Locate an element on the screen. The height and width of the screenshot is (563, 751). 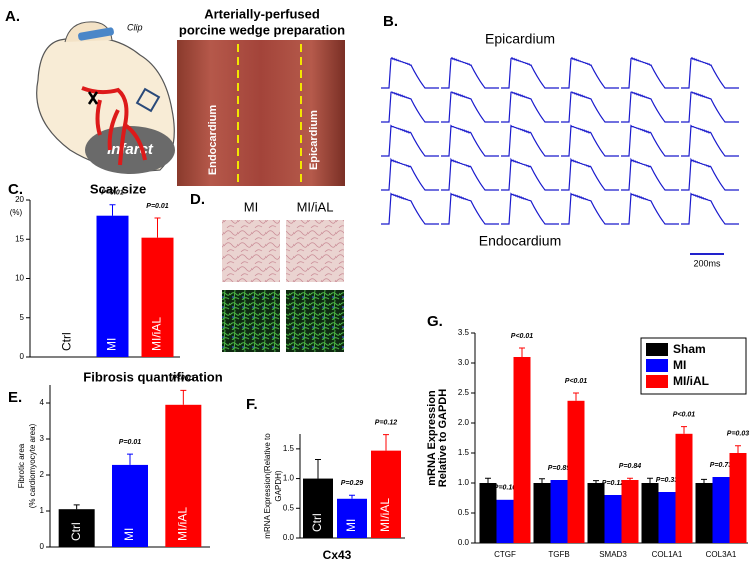
x-tick-label: CTGF is located at coordinates (505, 554).